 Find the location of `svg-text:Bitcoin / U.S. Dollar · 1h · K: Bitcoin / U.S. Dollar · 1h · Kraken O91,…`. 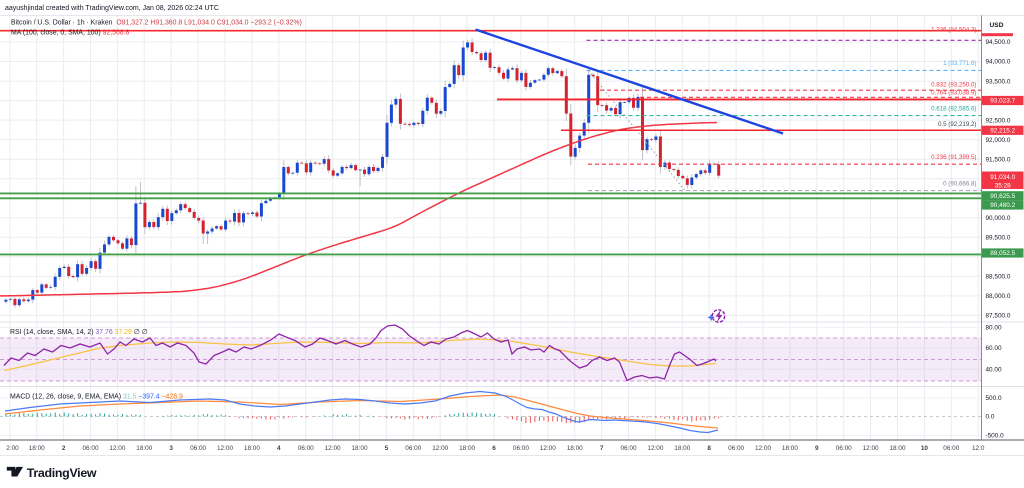

svg-text:Bitcoin / U.S. Dollar · 1h · K: Bitcoin / U.S. Dollar · 1h · Kraken O91,… is located at coordinates (156, 22).